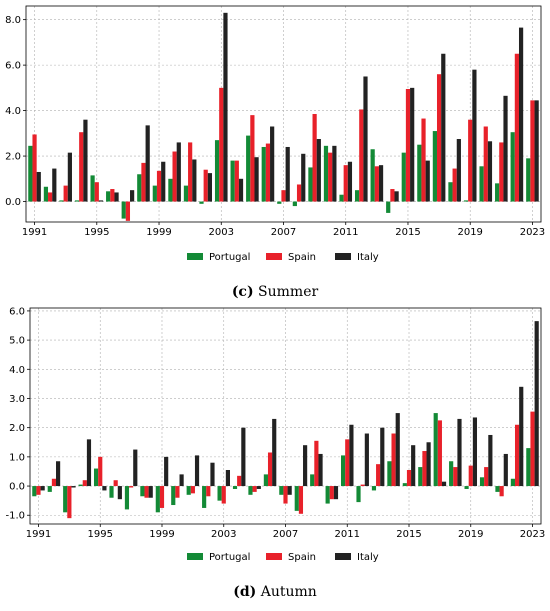 This screenshot has width=550, height=611. Describe the element at coordinates (13, 66) in the screenshot. I see `y-tick-label: 6.0` at that location.